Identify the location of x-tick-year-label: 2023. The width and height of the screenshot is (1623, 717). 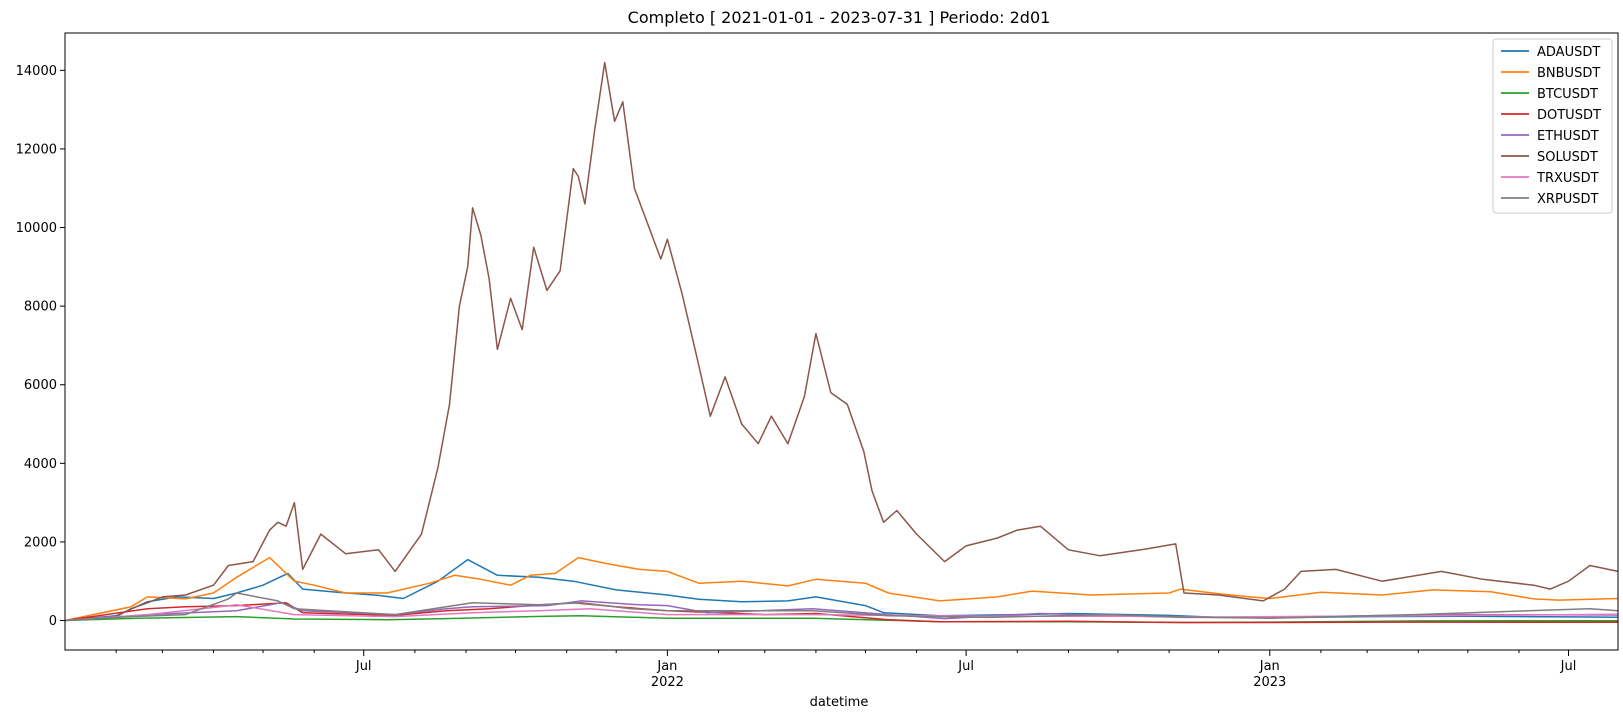
(1269, 682).